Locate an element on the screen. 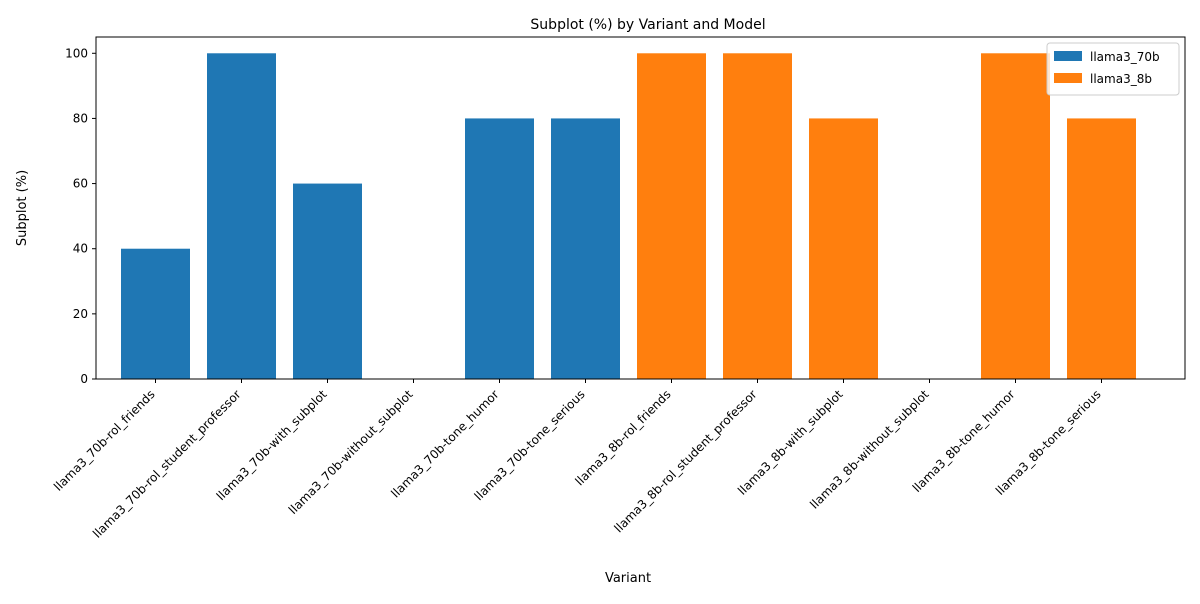  legend: llama3_70b llama3_8b is located at coordinates (1113, 69).